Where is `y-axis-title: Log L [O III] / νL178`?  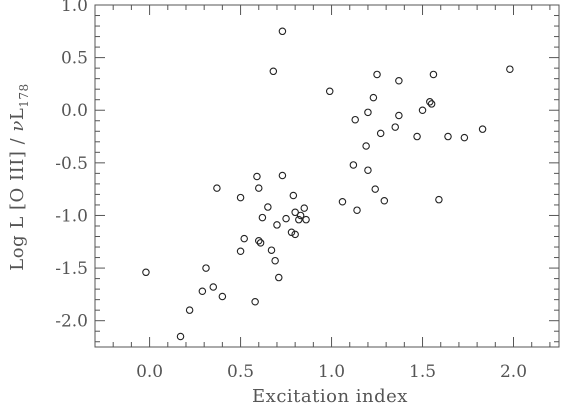 y-axis-title: Log L [O III] / νL178 is located at coordinates (19, 176).